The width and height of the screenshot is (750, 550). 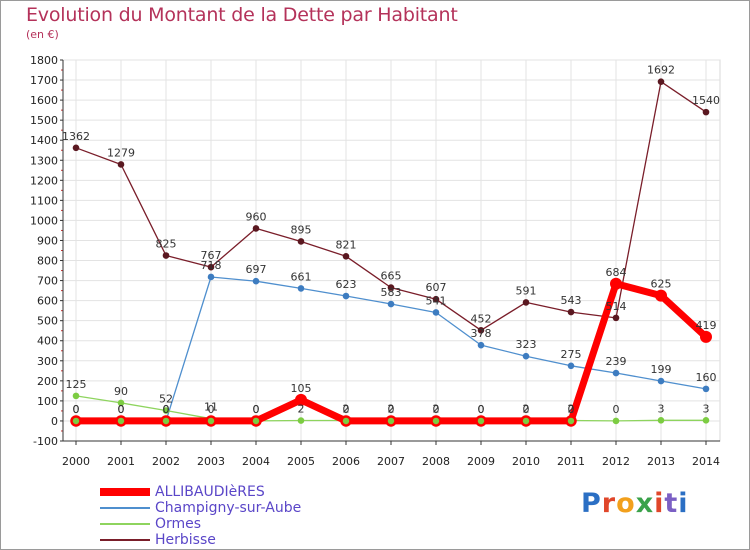 What do you see at coordinates (47, 381) in the screenshot?
I see `y-tick-label: 200` at bounding box center [47, 381].